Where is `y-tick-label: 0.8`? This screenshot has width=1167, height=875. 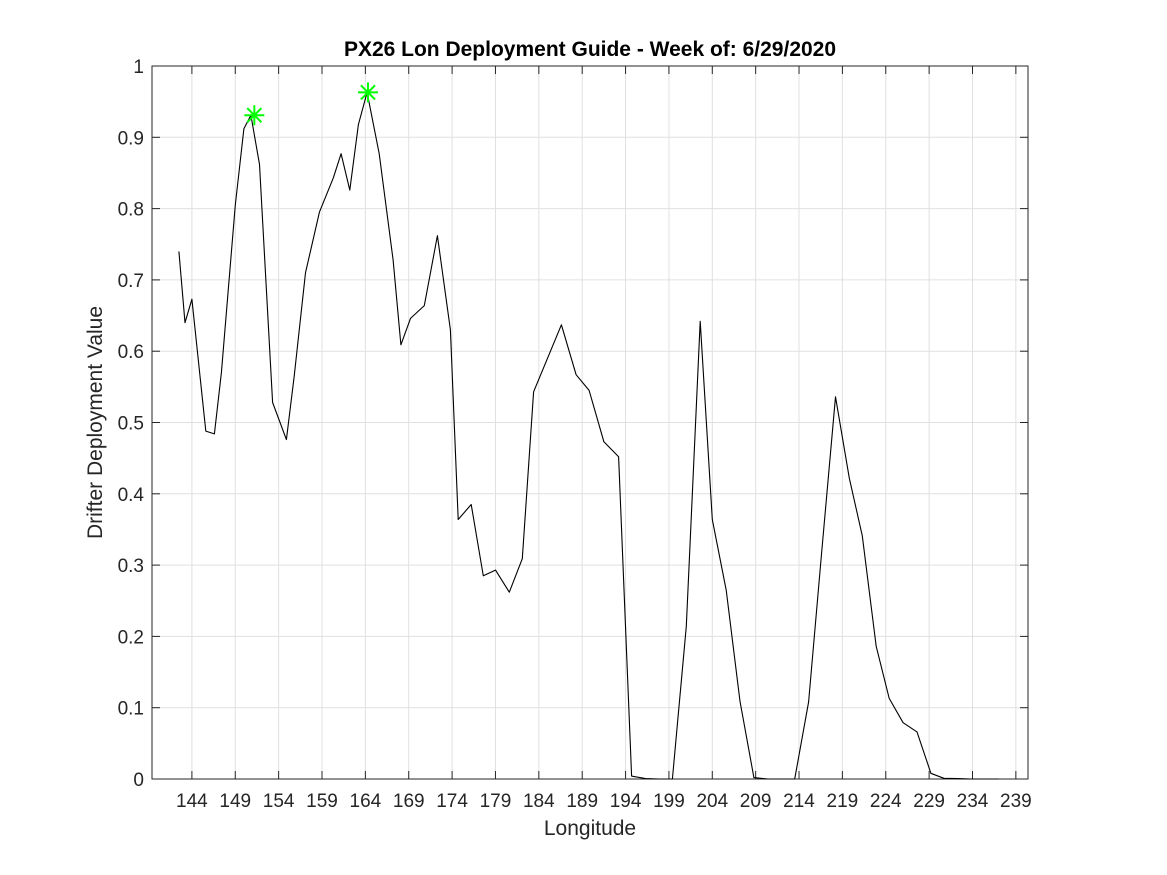
y-tick-label: 0.8 is located at coordinates (131, 210).